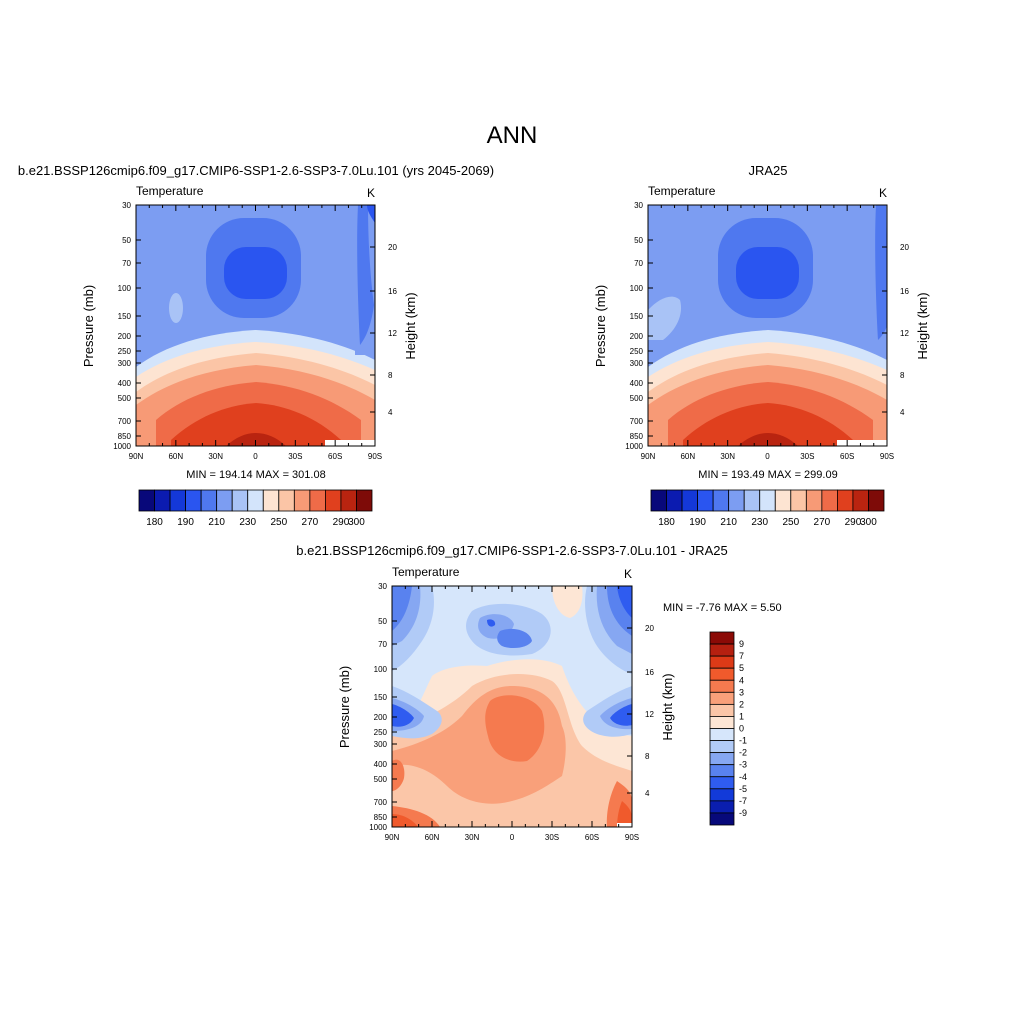 The height and width of the screenshot is (1024, 1024). Describe the element at coordinates (741, 692) in the screenshot. I see `colorbar-label: 3` at that location.